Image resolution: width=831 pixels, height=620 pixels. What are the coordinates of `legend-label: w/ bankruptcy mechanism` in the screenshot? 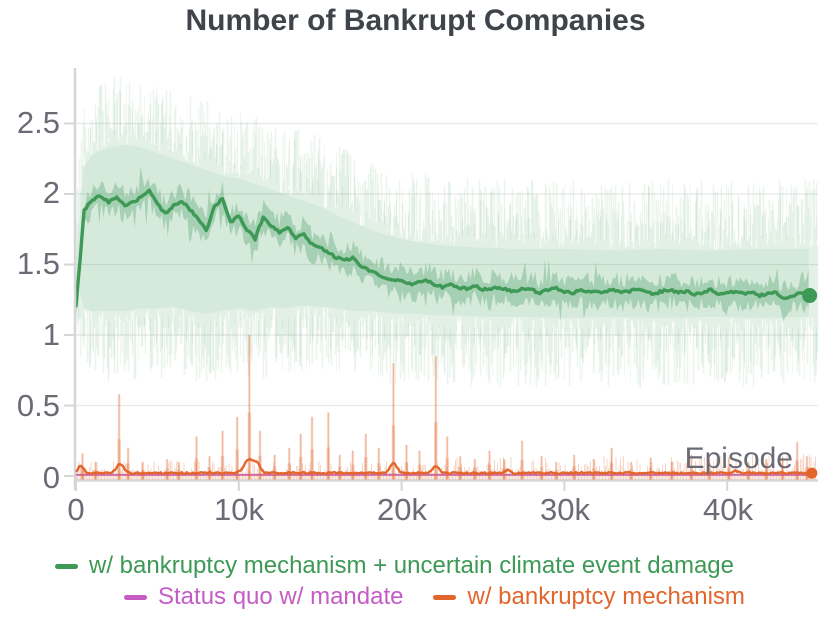 It's located at (606, 596).